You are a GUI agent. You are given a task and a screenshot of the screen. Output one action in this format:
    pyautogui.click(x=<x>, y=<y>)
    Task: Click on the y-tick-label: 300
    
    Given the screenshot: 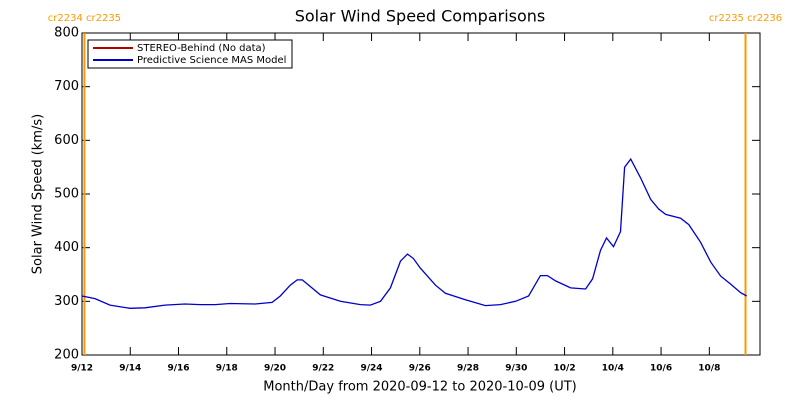 What is the action you would take?
    pyautogui.click(x=66, y=301)
    